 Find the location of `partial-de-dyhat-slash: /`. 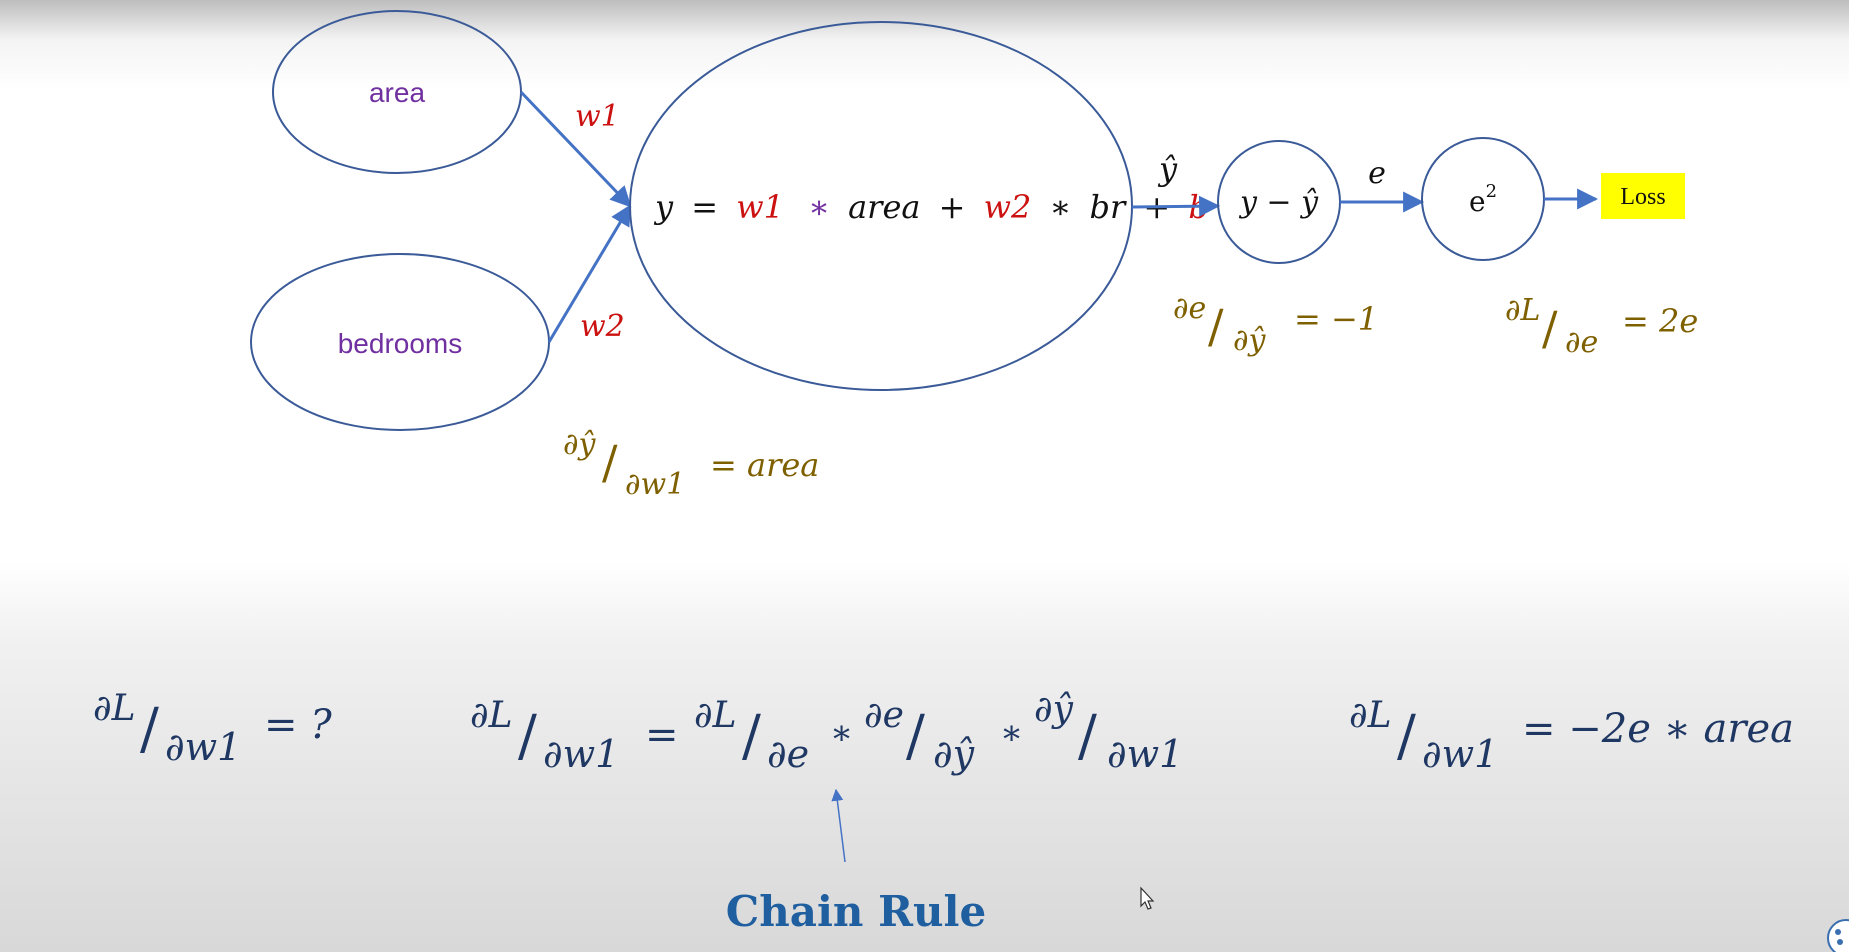

partial-de-dyhat-slash: / is located at coordinates (1216, 326).